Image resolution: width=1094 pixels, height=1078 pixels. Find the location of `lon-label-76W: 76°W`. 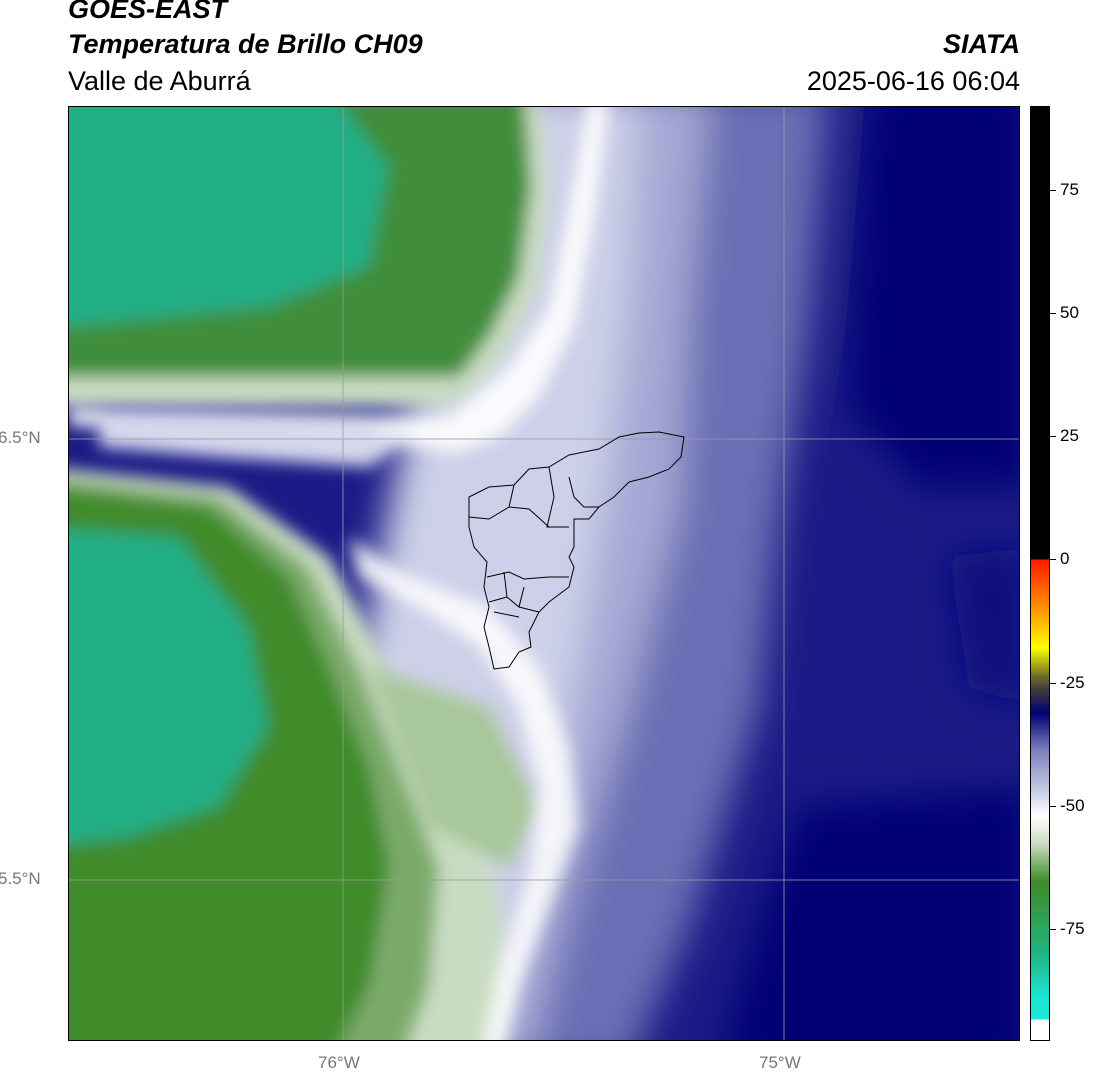

lon-label-76W: 76°W is located at coordinates (339, 1062).